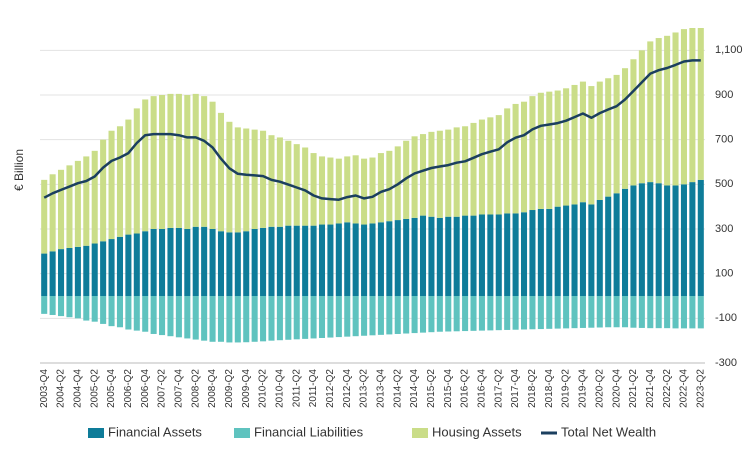 This screenshot has height=450, width=756. I want to click on x-tick-label: 2018-Q4, so click(549, 388).